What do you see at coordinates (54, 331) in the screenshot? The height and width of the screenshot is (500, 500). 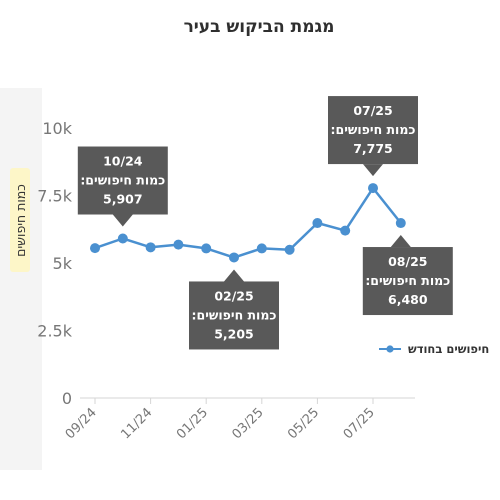 I see `y-tick-label: 2.5k` at bounding box center [54, 331].